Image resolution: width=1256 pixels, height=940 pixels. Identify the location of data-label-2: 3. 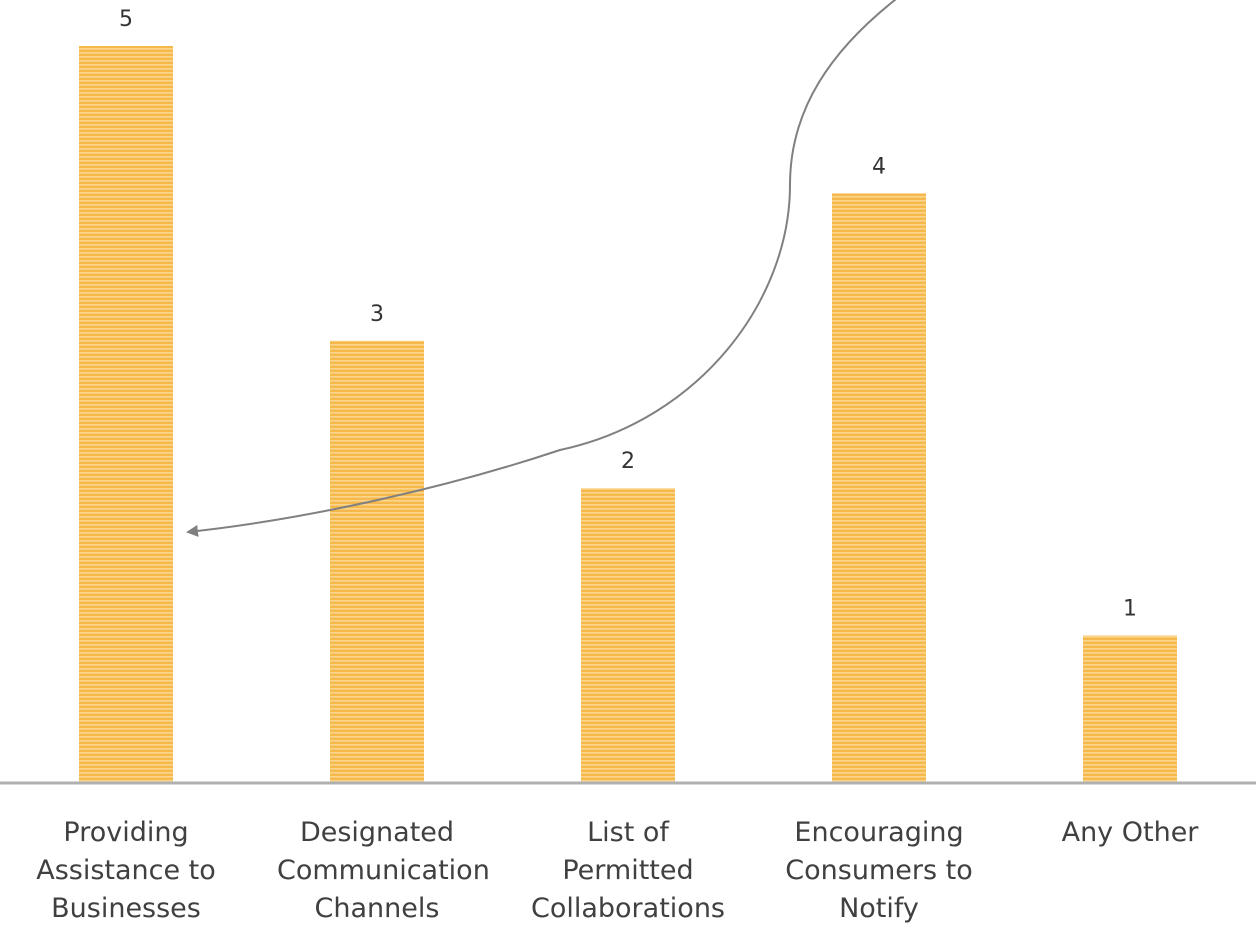
(377, 314).